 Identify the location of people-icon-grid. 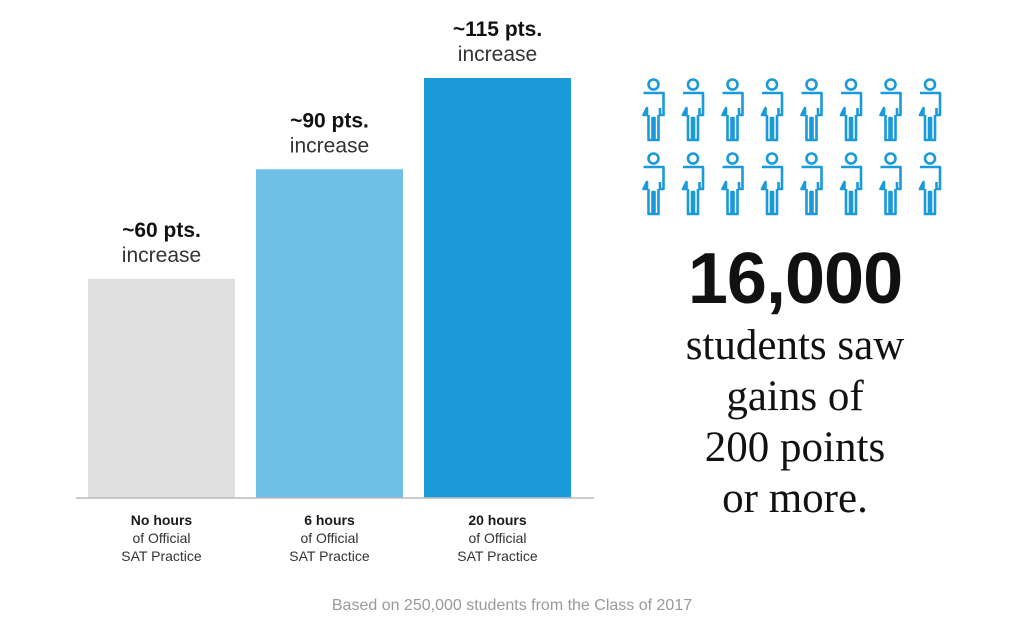
(792, 147).